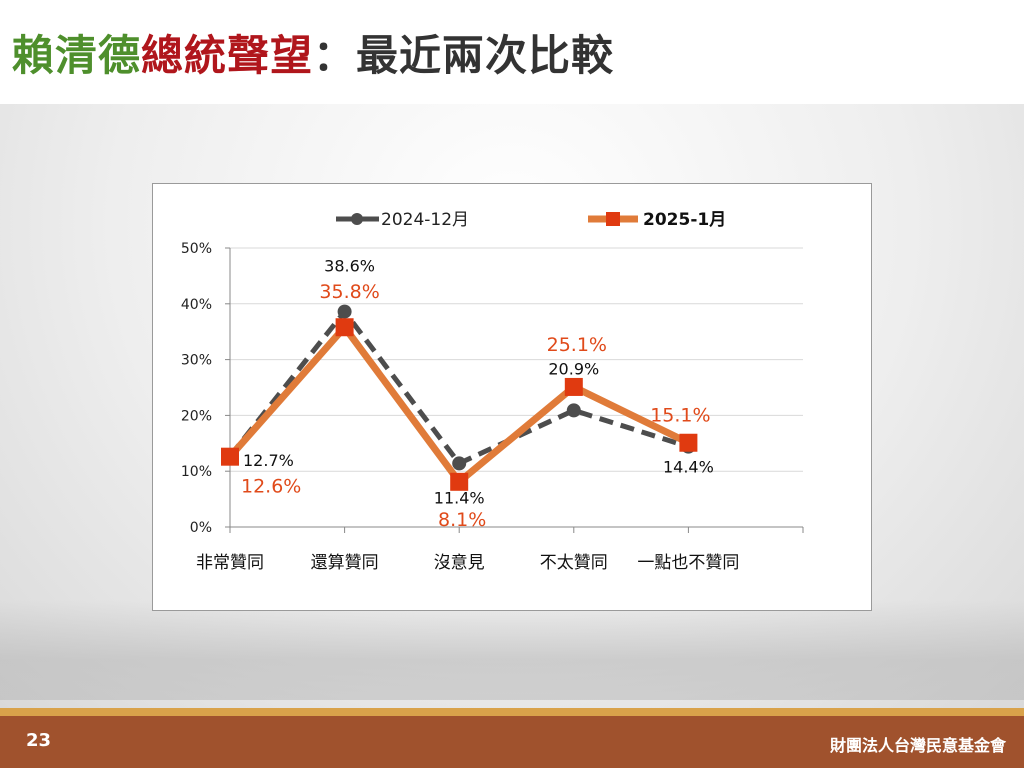 Image resolution: width=1024 pixels, height=768 pixels. What do you see at coordinates (268, 460) in the screenshot?
I see `data-label-2024-12: 12.7%` at bounding box center [268, 460].